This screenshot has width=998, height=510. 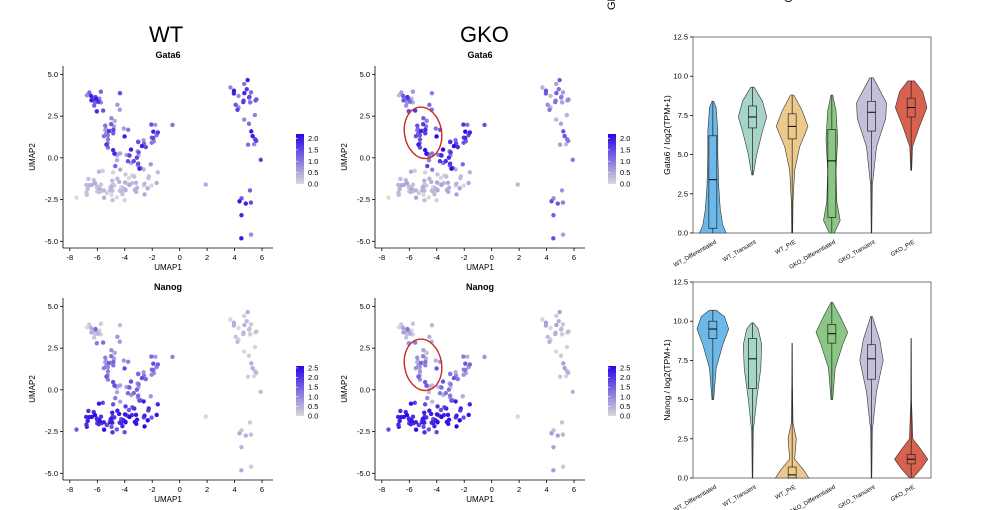 What do you see at coordinates (313, 367) in the screenshot?
I see `legend-tick-label: 2.5` at bounding box center [313, 367].